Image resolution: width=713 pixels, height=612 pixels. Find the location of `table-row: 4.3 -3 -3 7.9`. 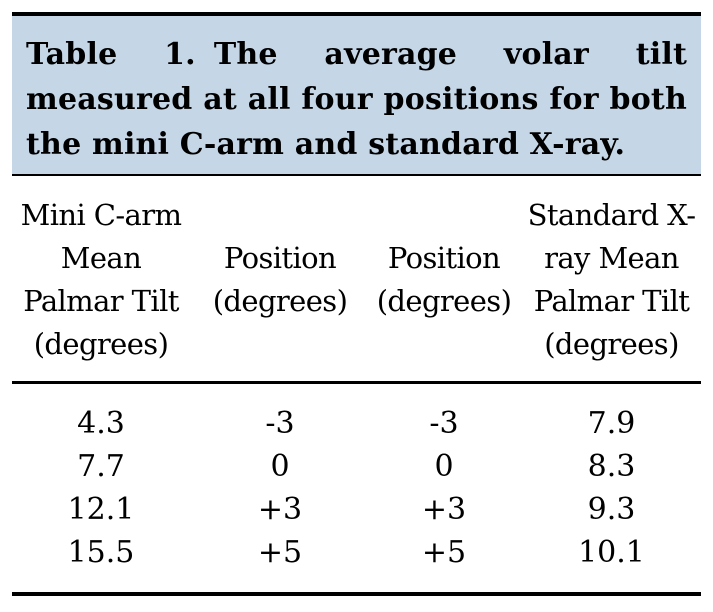

table-row: 4.3 -3 -3 7.9 is located at coordinates (356, 423).